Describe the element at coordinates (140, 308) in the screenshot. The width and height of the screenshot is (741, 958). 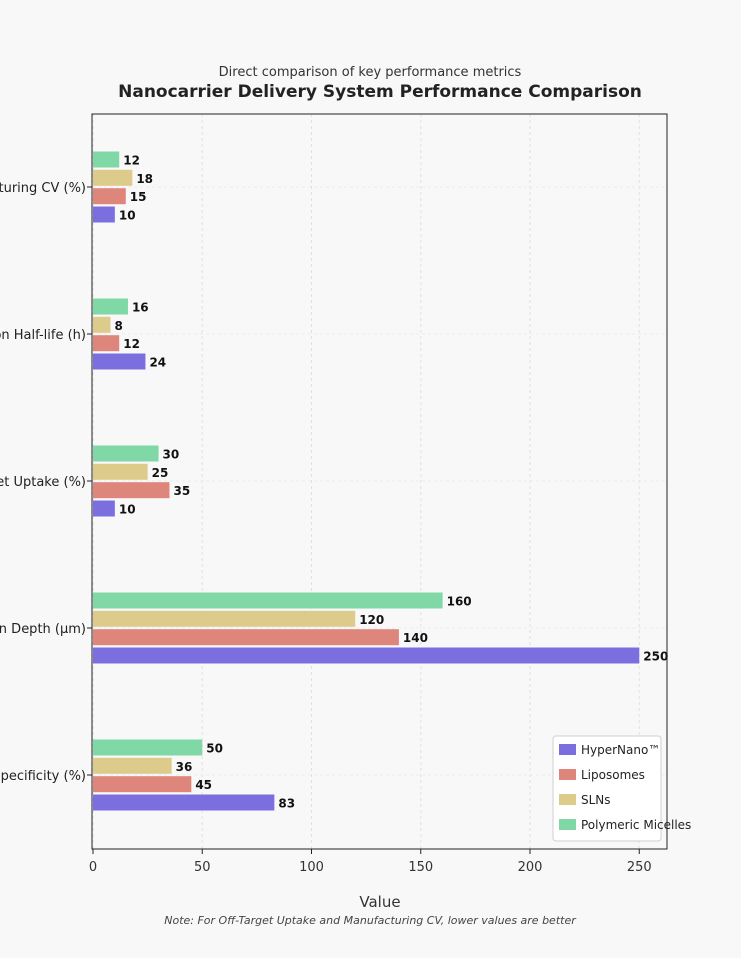
I see `data-label: 16` at that location.